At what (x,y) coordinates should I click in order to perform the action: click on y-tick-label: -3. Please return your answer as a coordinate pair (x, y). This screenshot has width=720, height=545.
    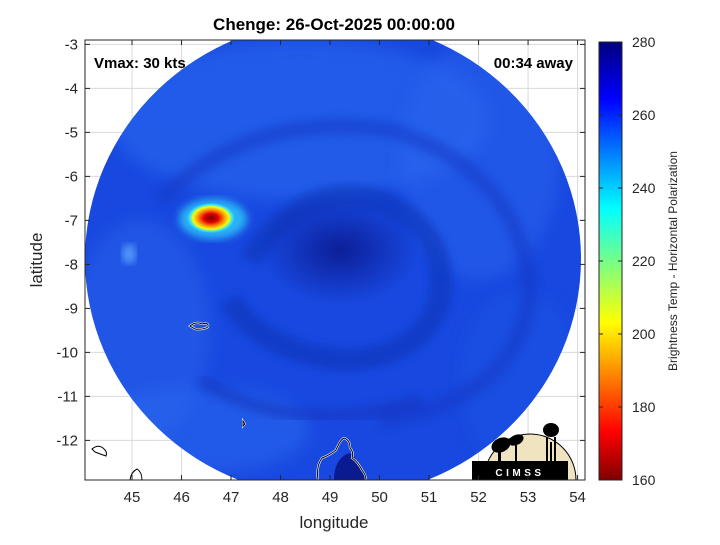
    Looking at the image, I should click on (71, 44).